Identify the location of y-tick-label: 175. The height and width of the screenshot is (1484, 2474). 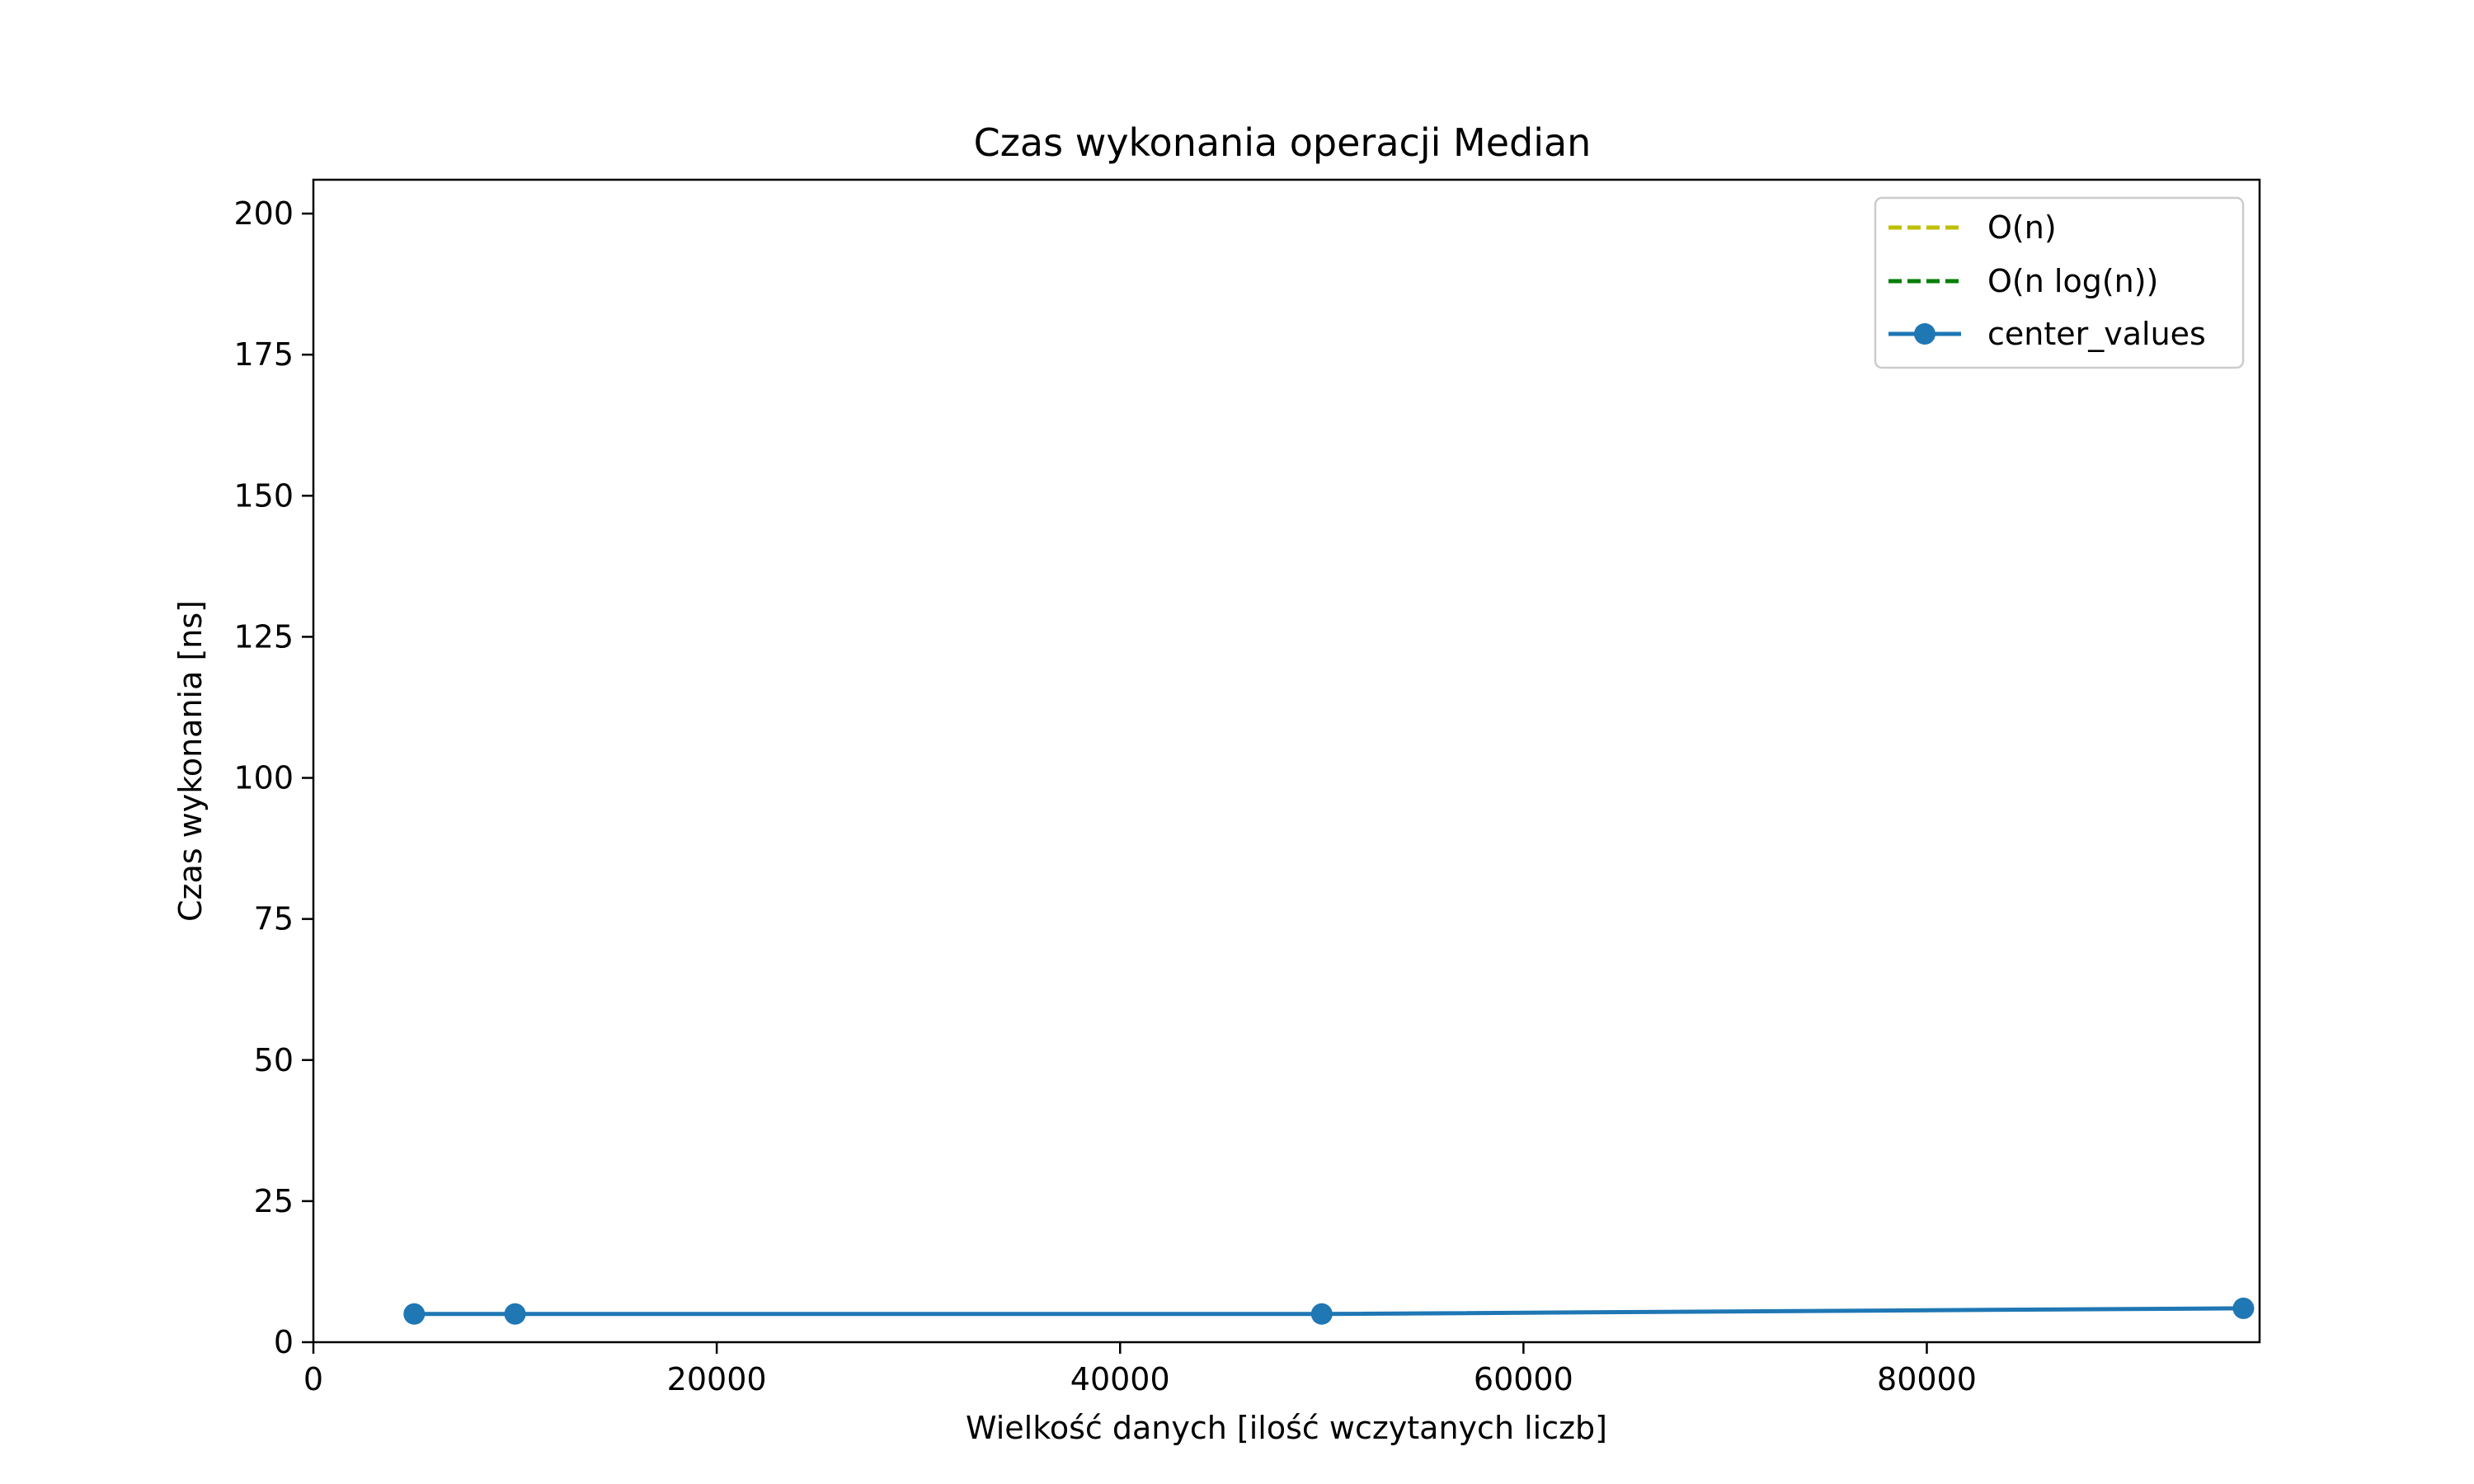
(263, 354).